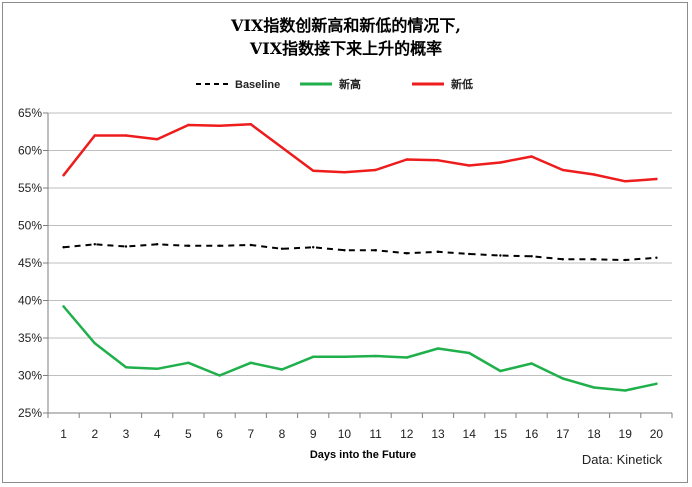 Image resolution: width=692 pixels, height=487 pixels. I want to click on legend-label: 新高, so click(350, 84).